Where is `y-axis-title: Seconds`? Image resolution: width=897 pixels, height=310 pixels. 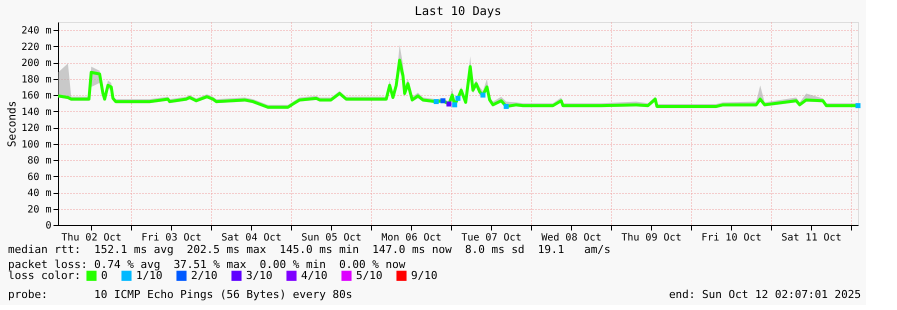 y-axis-title: Seconds is located at coordinates (11, 124).